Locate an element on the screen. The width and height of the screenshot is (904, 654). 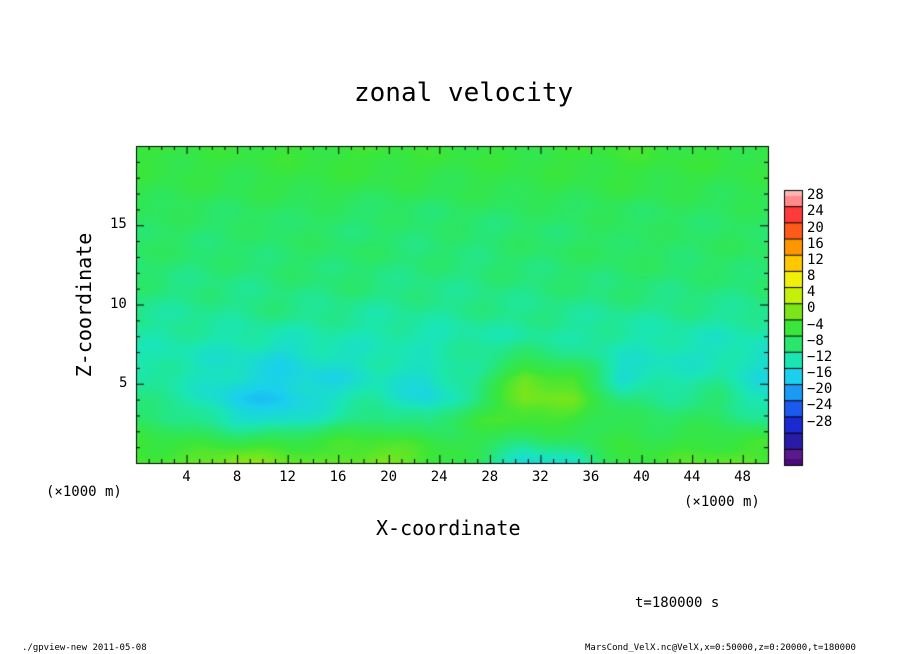
x-unit-left: (×1000 m) is located at coordinates (84, 492).